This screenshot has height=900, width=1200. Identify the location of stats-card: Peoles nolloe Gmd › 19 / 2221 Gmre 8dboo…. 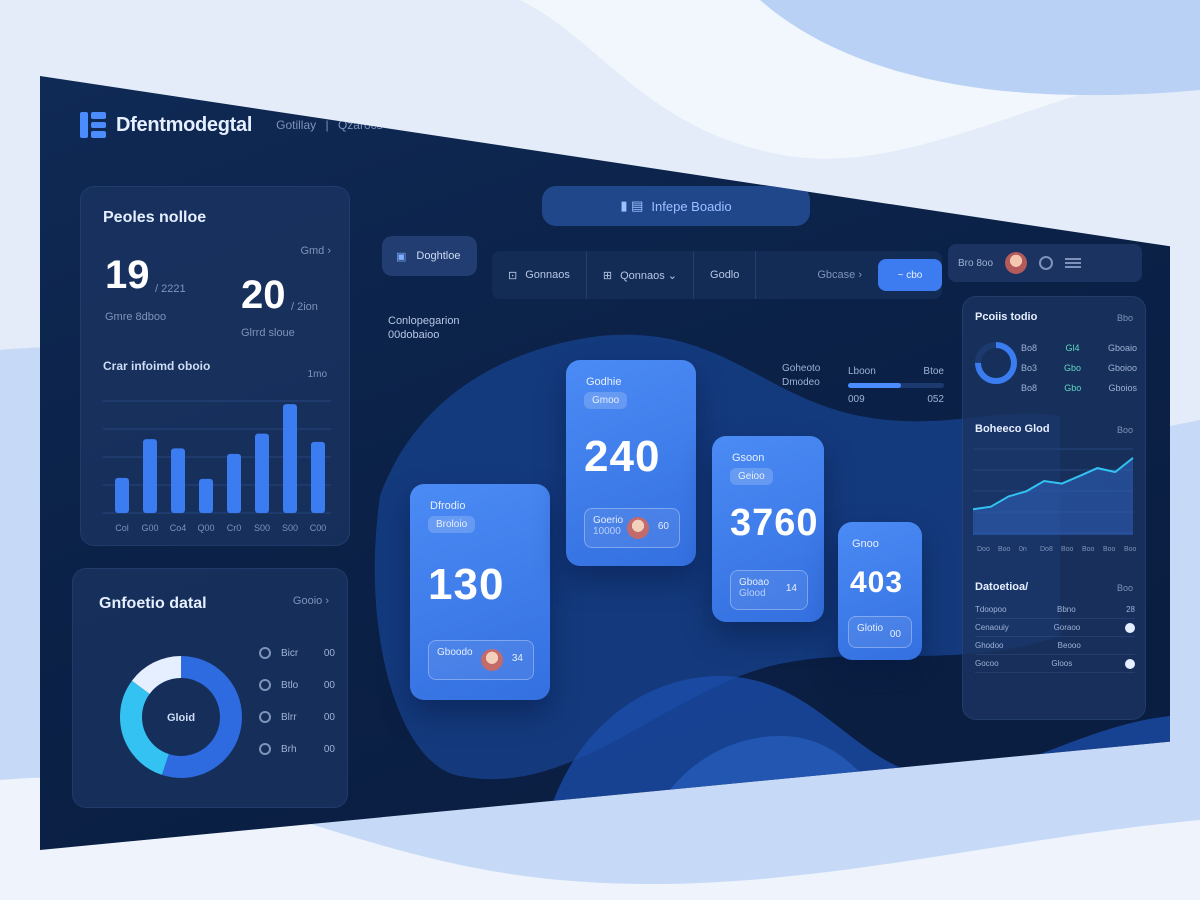
(215, 366).